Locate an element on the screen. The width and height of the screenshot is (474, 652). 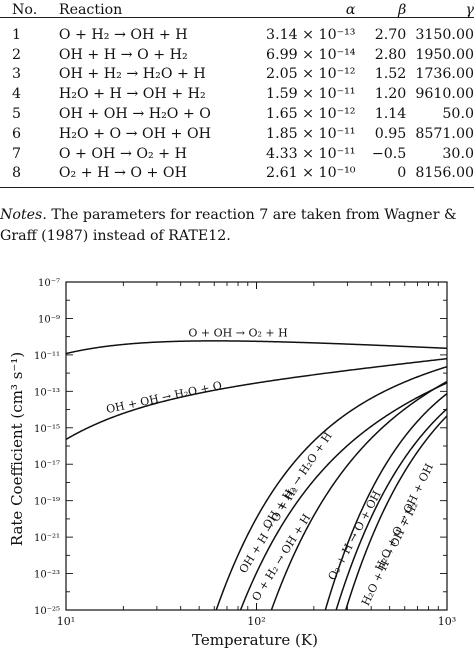
row-beta: 1.14 is located at coordinates (390, 114).